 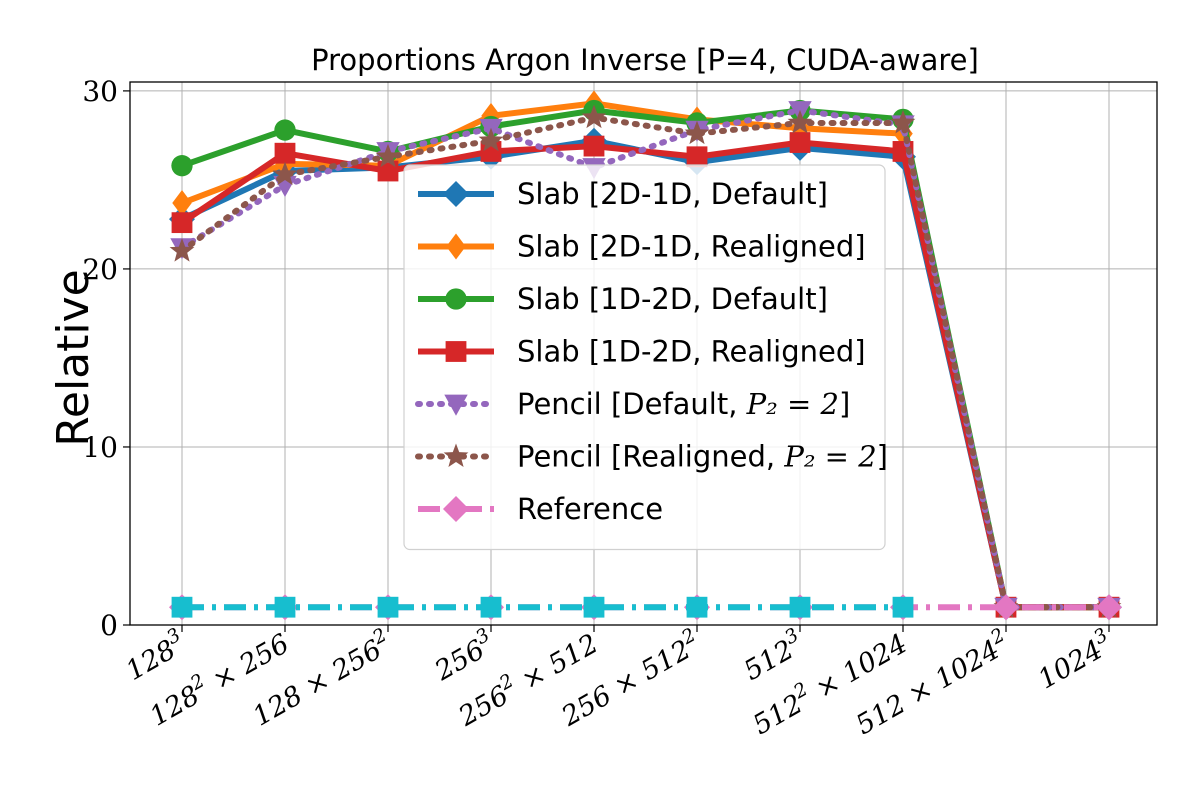 What do you see at coordinates (691, 247) in the screenshot?
I see `legend-label: Slab [2D-1D, Realigned]` at bounding box center [691, 247].